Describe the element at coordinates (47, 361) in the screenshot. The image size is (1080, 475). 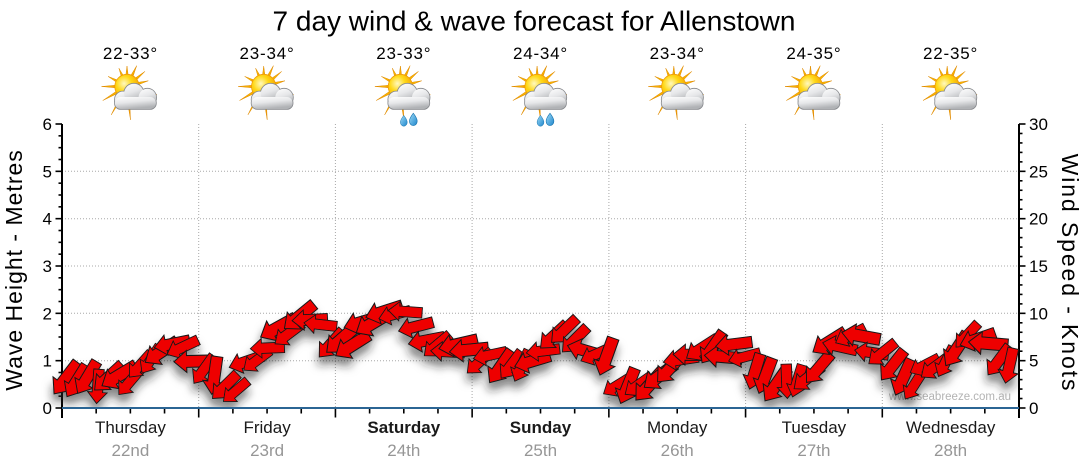
I see `svg-text: 1` at that location.